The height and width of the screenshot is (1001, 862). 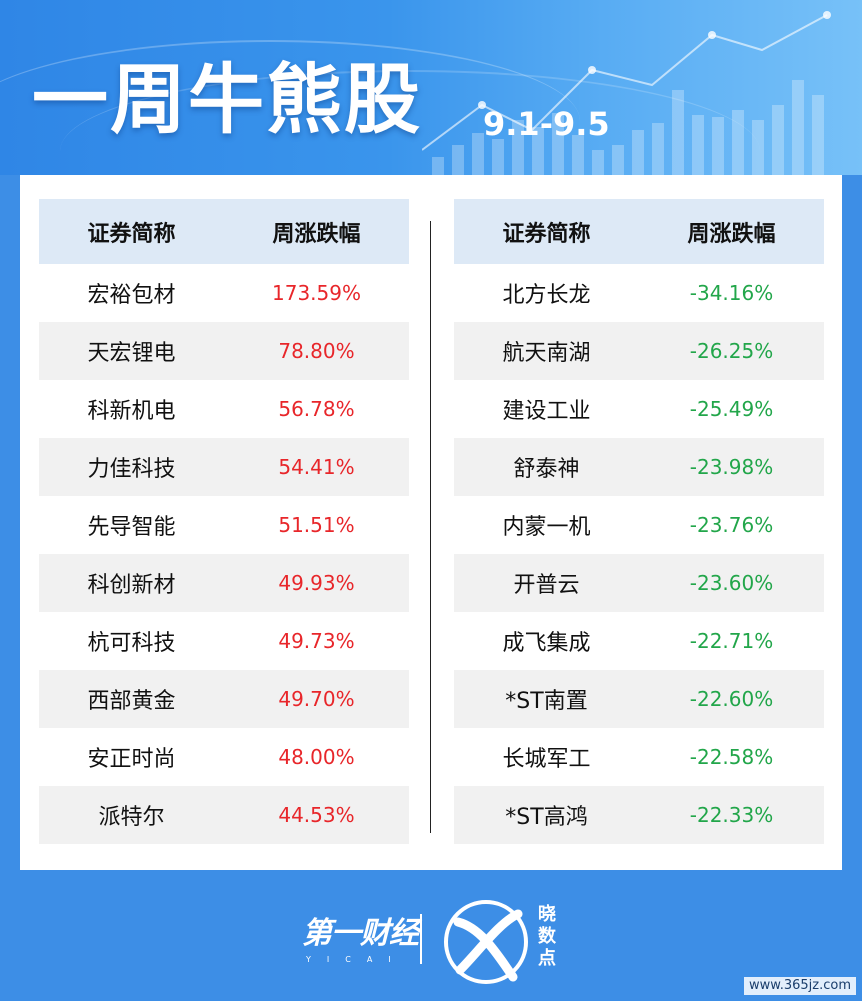 What do you see at coordinates (224, 409) in the screenshot?
I see `table-row: 科新机电 56.78%` at bounding box center [224, 409].